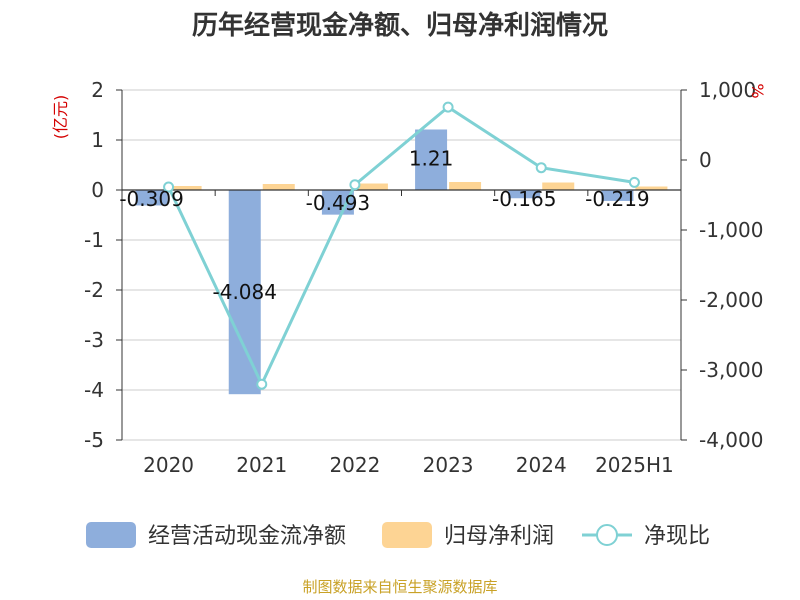 This screenshot has width=800, height=600. I want to click on cash-flow-data-label: -0.493, so click(338, 203).